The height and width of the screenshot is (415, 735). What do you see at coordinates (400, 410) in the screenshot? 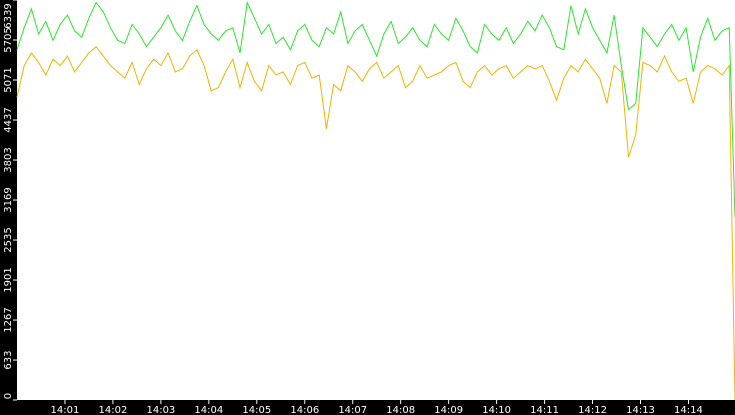
I see `x-tick-label: 14:08` at bounding box center [400, 410].